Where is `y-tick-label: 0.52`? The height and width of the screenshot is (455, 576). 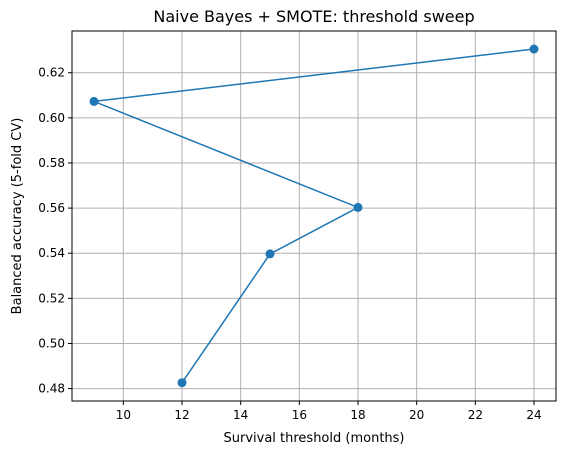
y-tick-label: 0.52 is located at coordinates (51, 298).